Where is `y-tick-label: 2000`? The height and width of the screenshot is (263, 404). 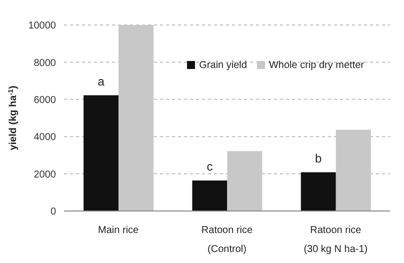 y-tick-label: 2000 is located at coordinates (45, 174).